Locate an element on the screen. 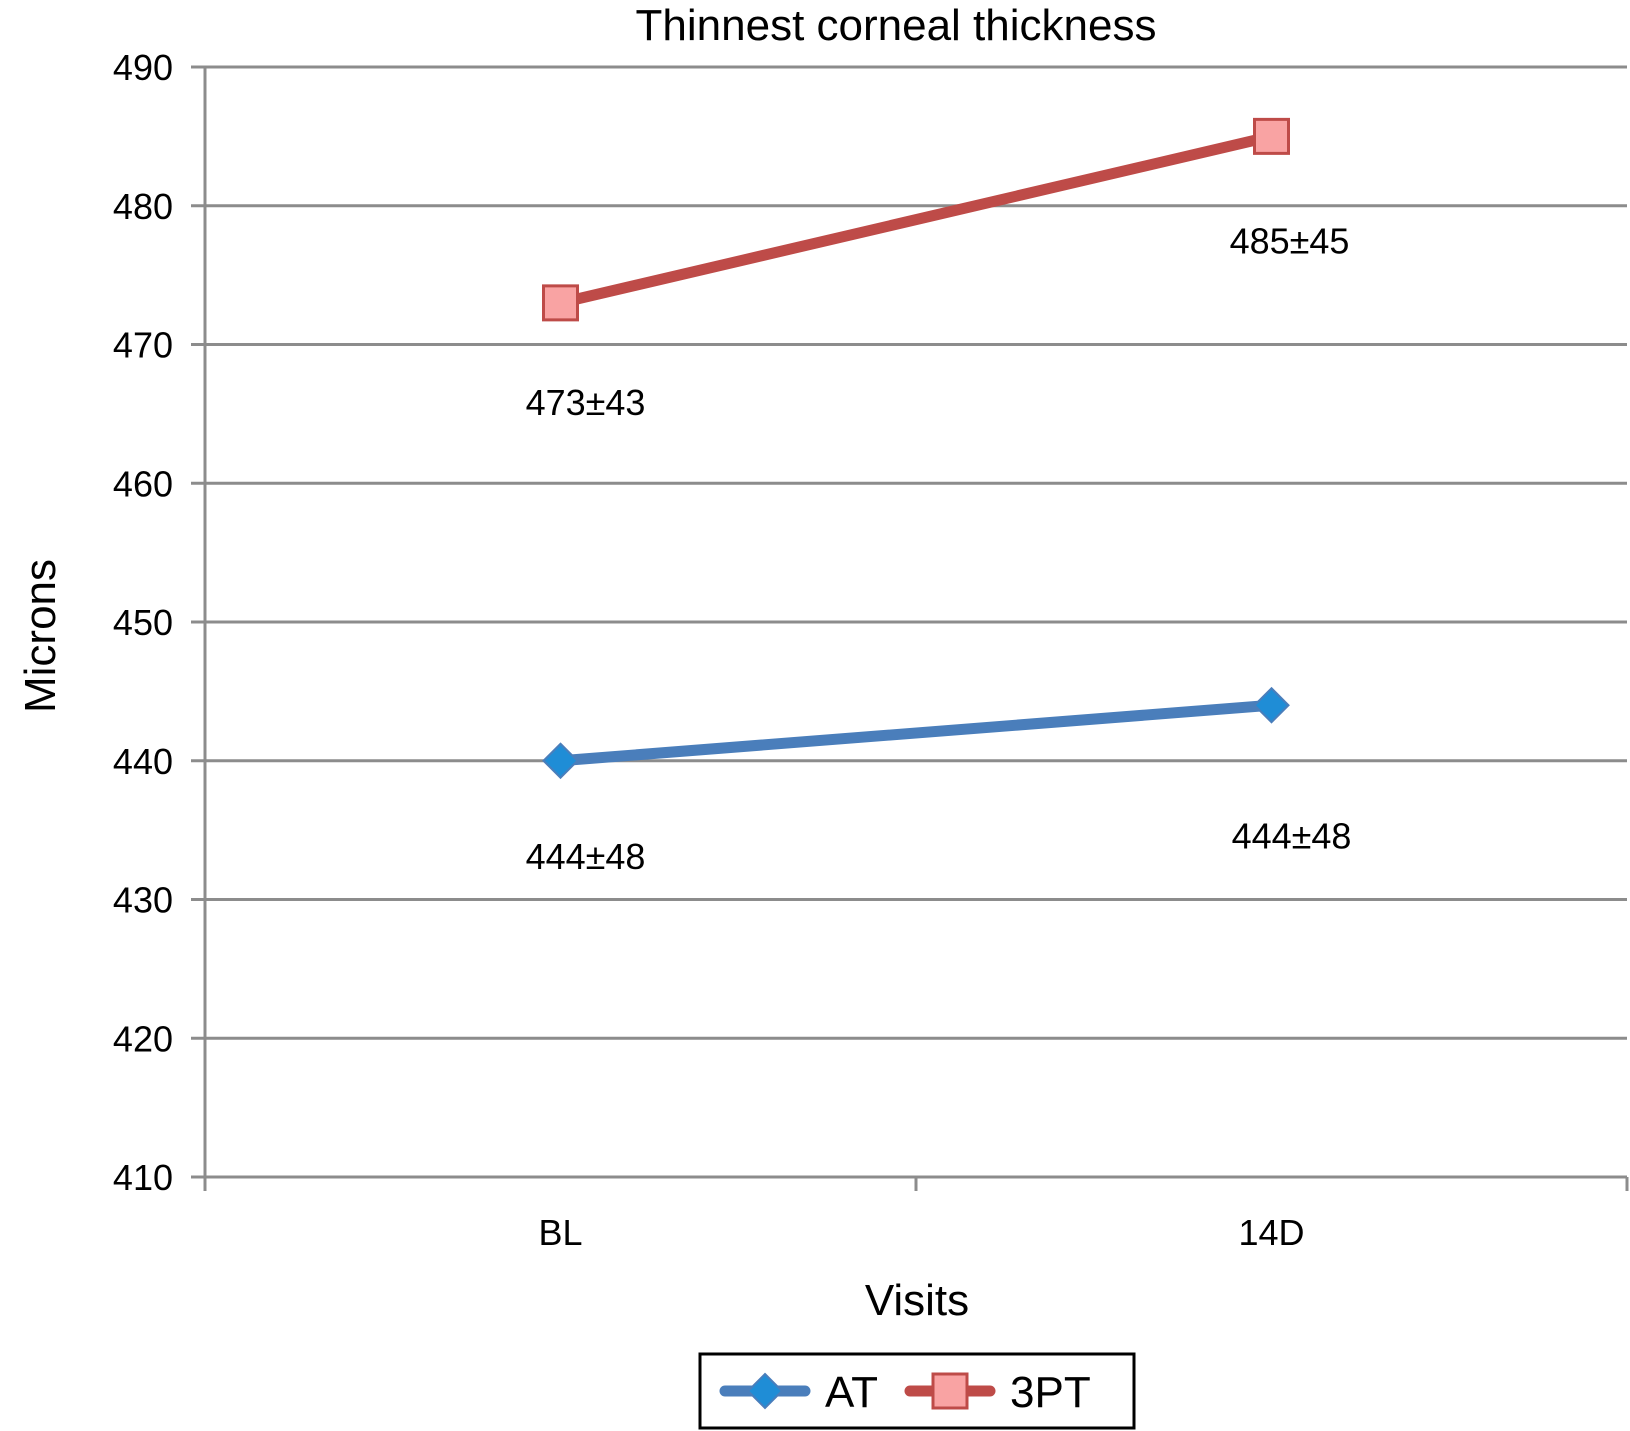 The height and width of the screenshot is (1431, 1630). y-tick-label: 420 is located at coordinates (143, 1038).